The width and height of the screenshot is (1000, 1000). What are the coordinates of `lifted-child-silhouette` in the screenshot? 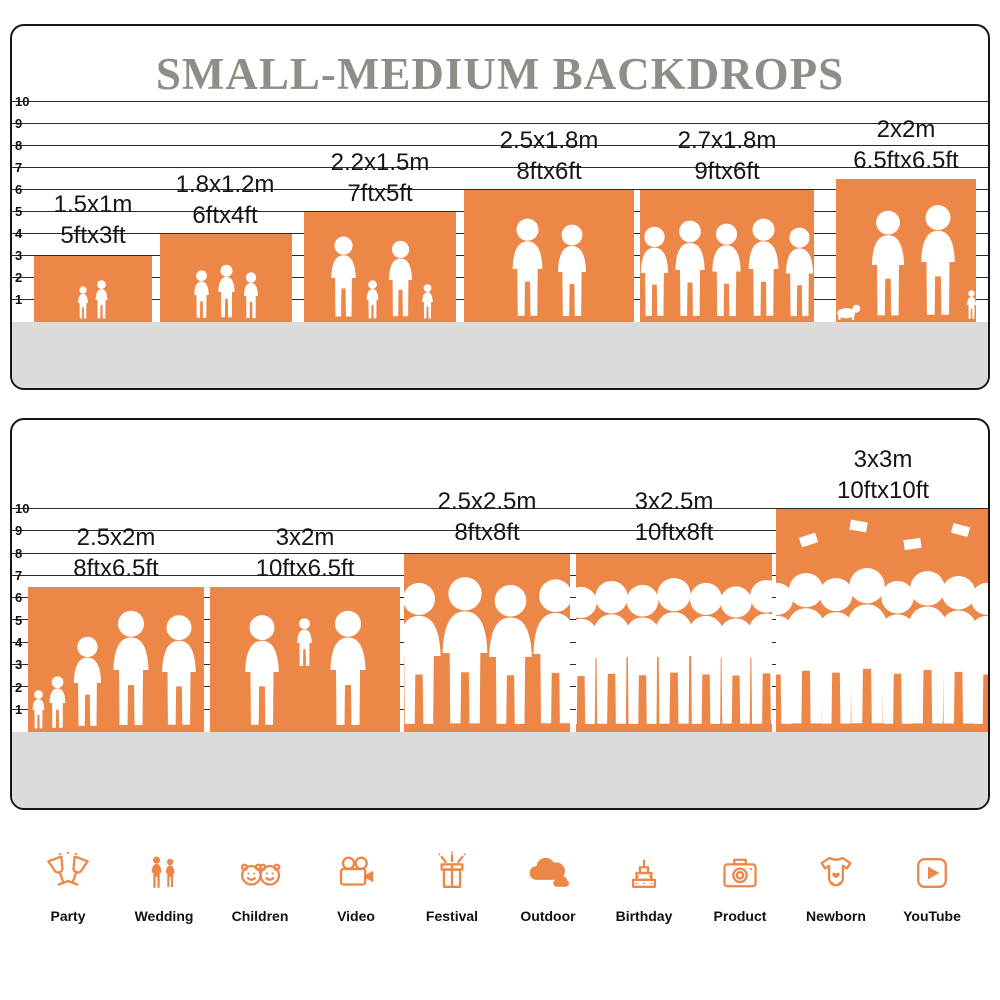 It's located at (304, 642).